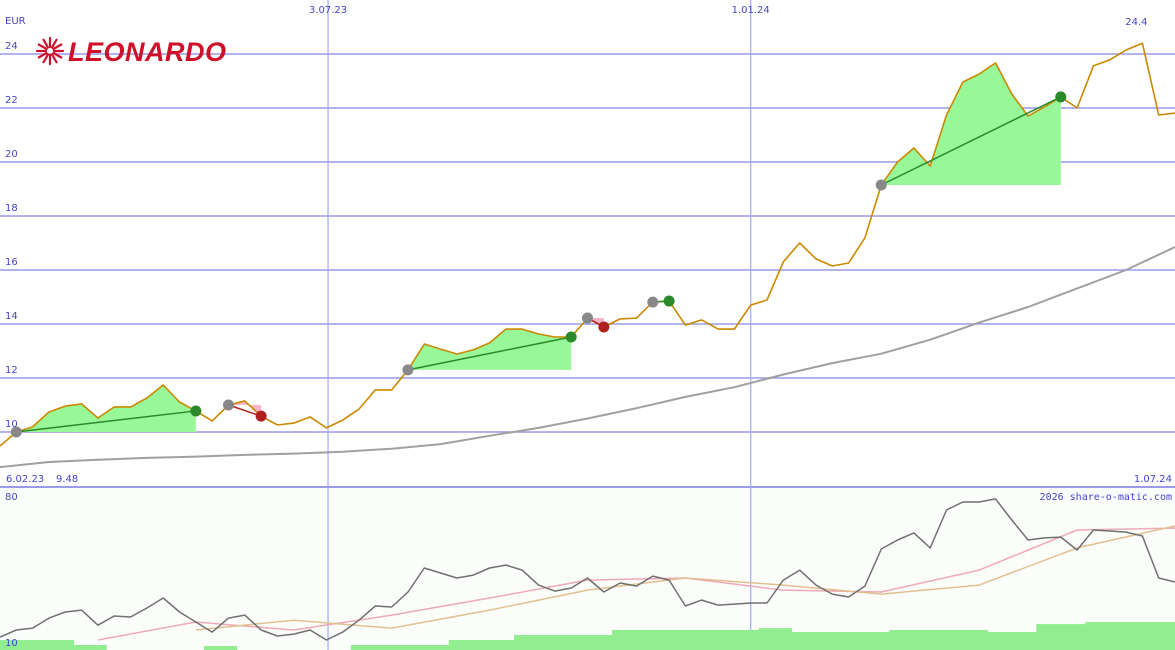 This screenshot has height=650, width=1175. Describe the element at coordinates (15, 21) in the screenshot. I see `unit-label: EUR` at that location.